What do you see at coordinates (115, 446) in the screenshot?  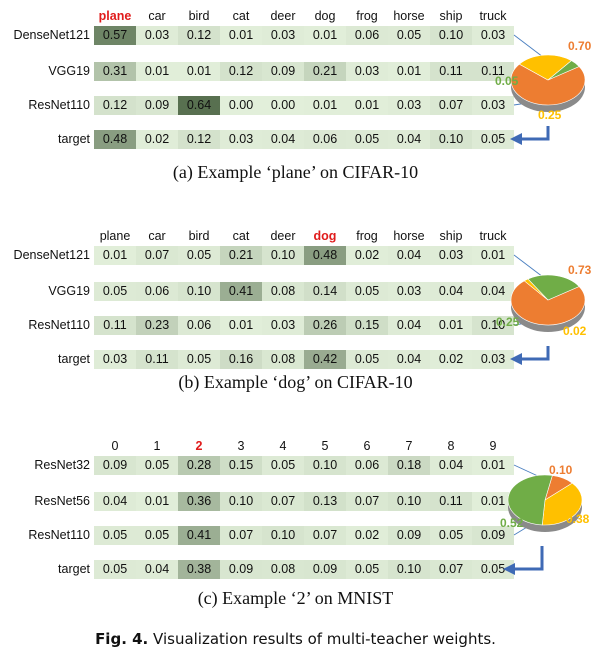 I see `column-header: 0` at bounding box center [115, 446].